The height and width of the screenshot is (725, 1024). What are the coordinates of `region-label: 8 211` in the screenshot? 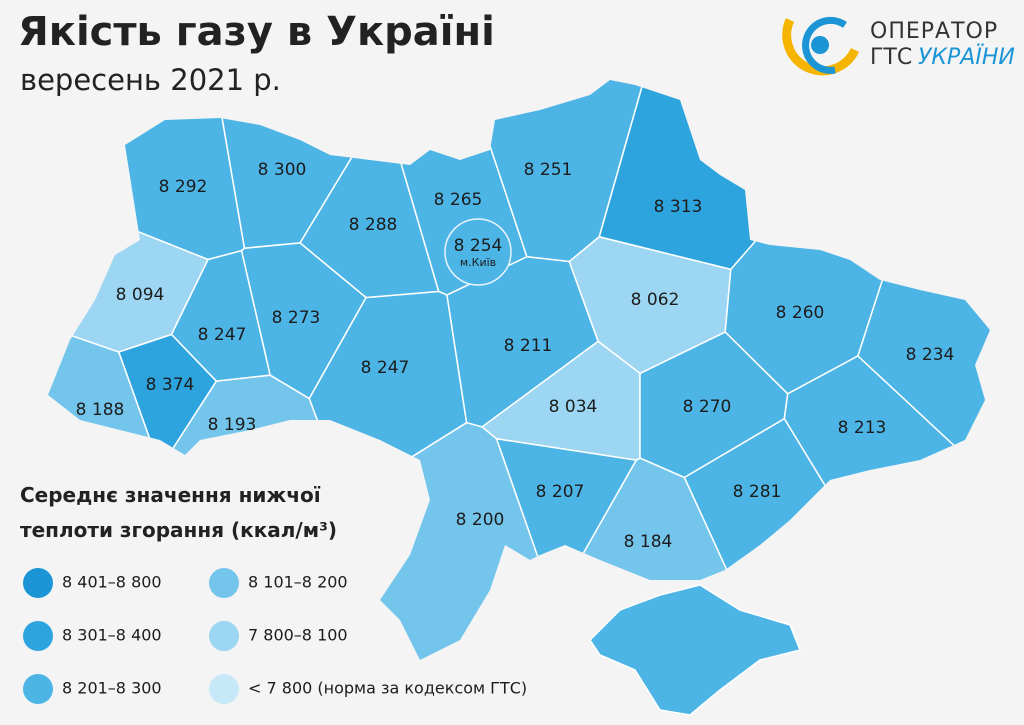 It's located at (528, 346).